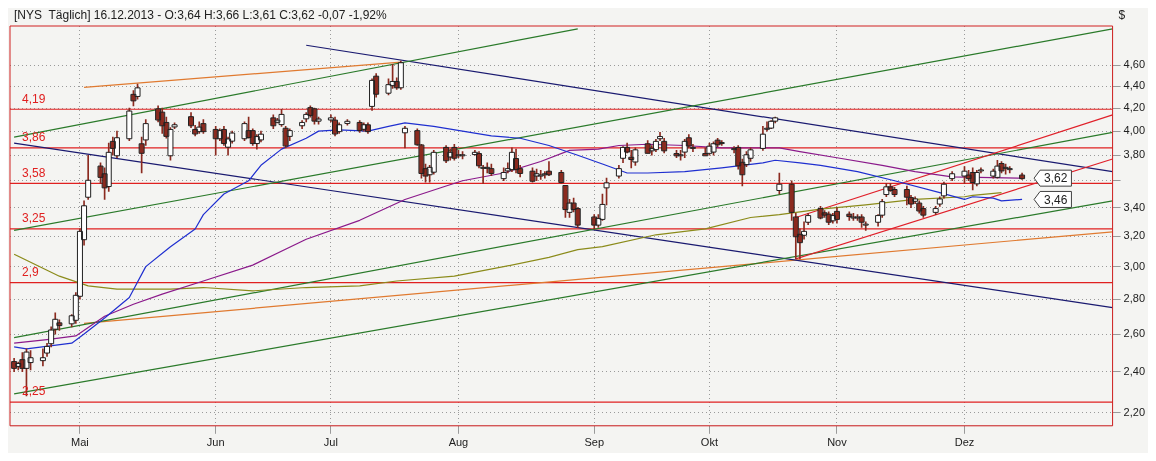 This screenshot has height=461, width=1156. Describe the element at coordinates (964, 442) in the screenshot. I see `x-tick-label: Dez` at that location.